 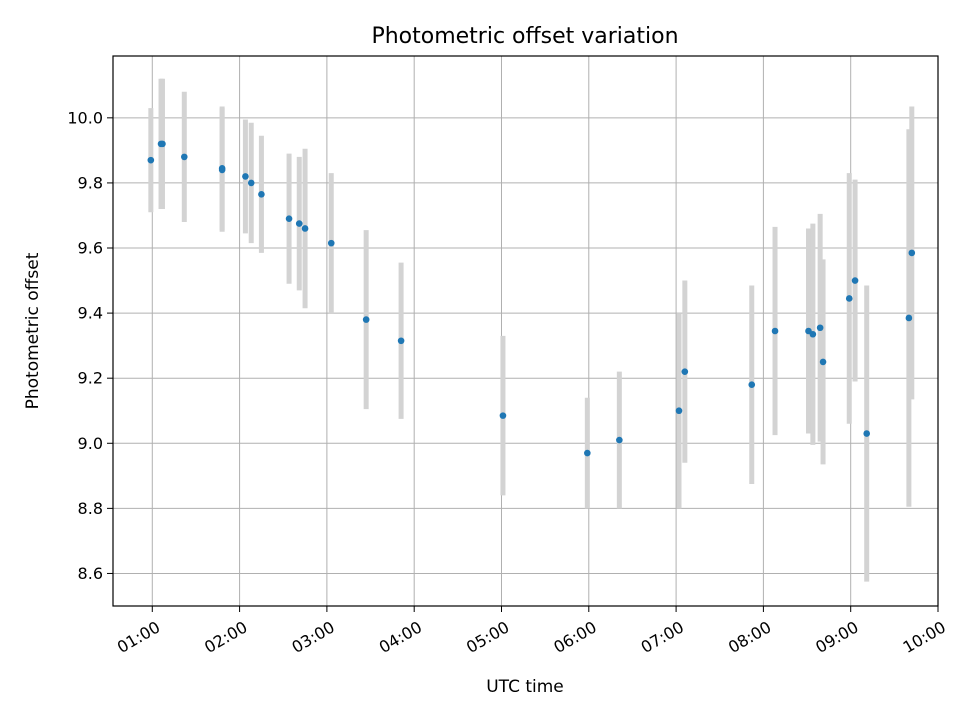 I want to click on chart-title: Photometric offset variation, so click(x=524, y=36).